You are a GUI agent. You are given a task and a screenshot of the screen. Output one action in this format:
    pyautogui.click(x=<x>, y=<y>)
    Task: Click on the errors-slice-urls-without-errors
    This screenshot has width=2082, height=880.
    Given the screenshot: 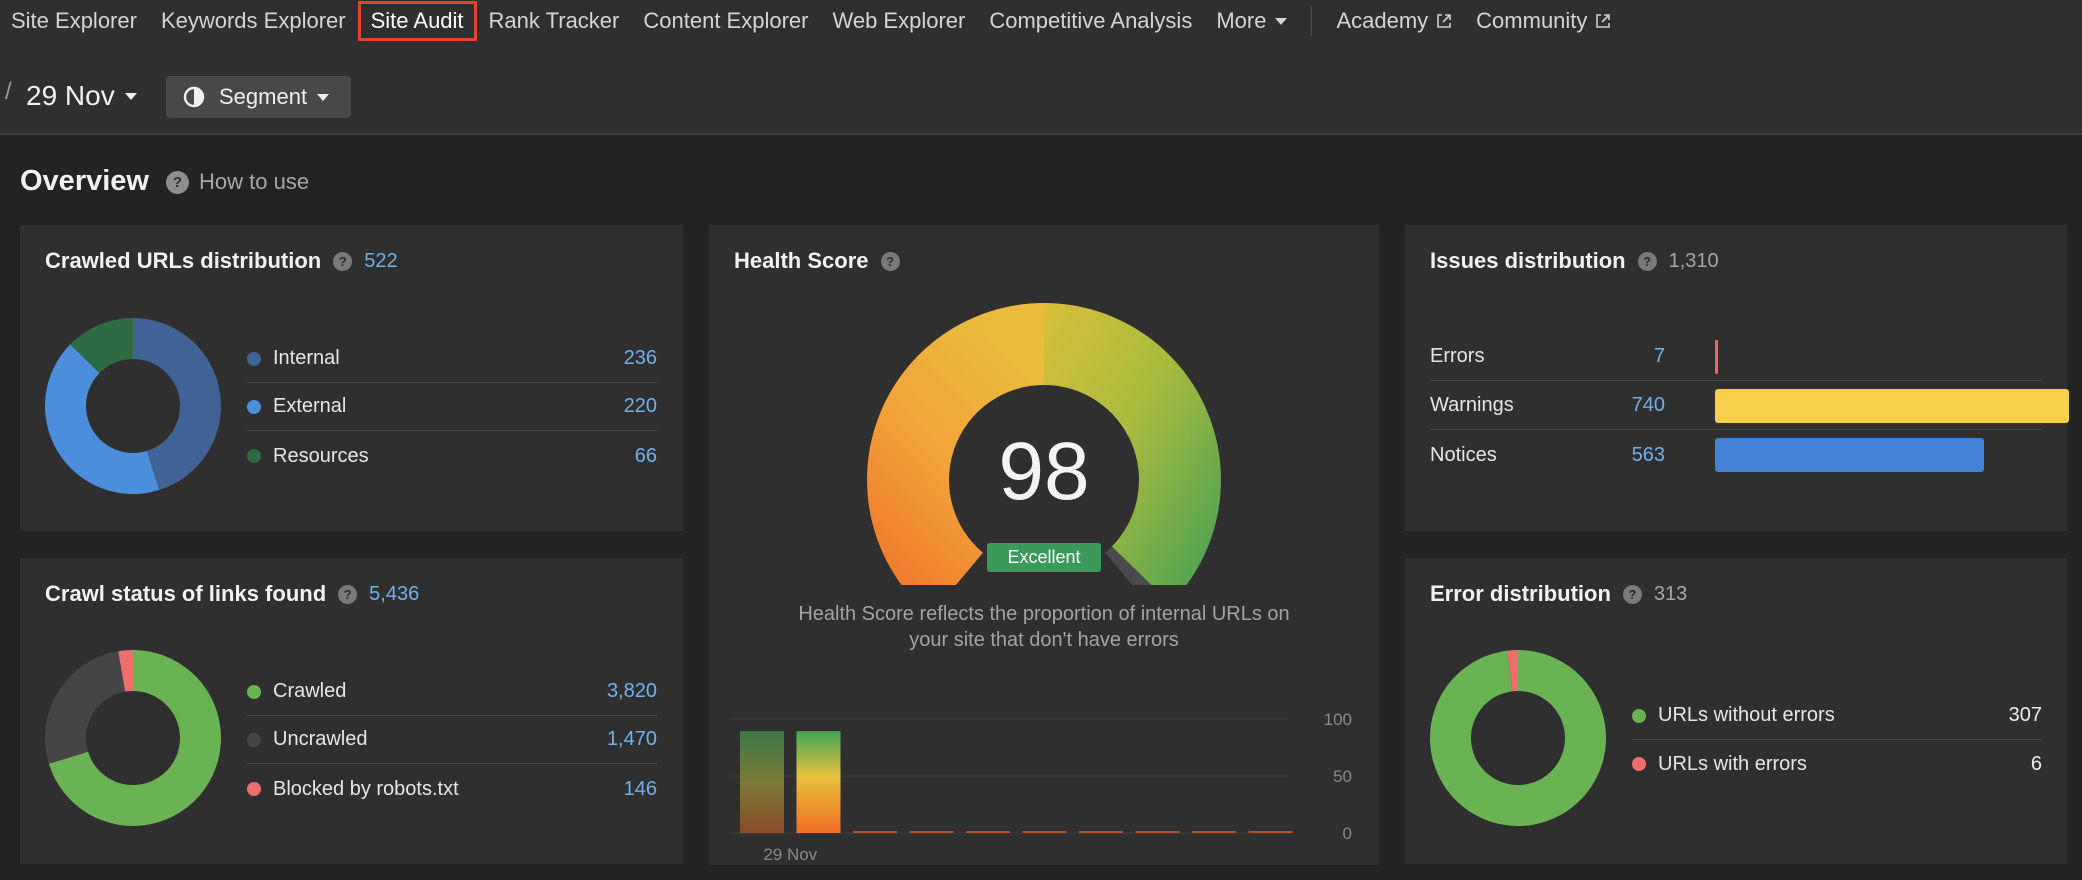 What is the action you would take?
    pyautogui.click(x=1518, y=738)
    